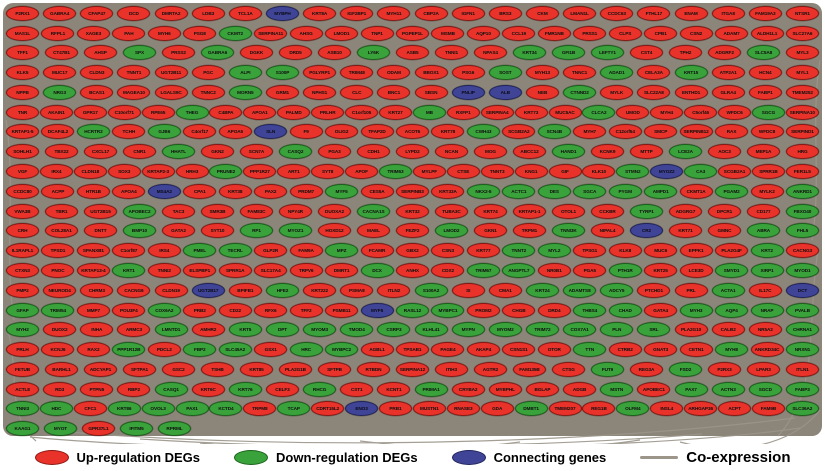 This screenshot has height=471, width=825. What do you see at coordinates (724, 231) in the screenshot?
I see `gene-node: GMNC` at bounding box center [724, 231].